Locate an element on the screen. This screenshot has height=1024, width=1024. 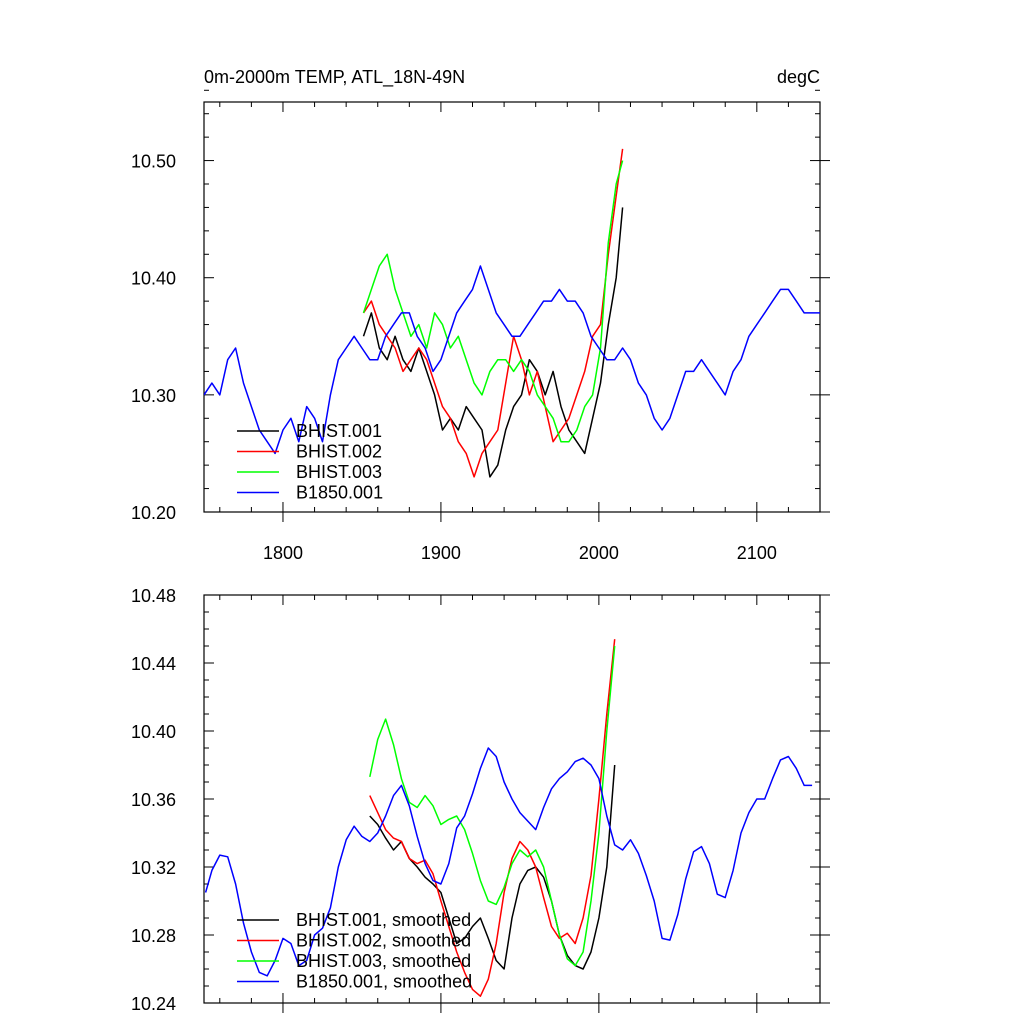
top-legend-label: BHIST.001 is located at coordinates (339, 431).